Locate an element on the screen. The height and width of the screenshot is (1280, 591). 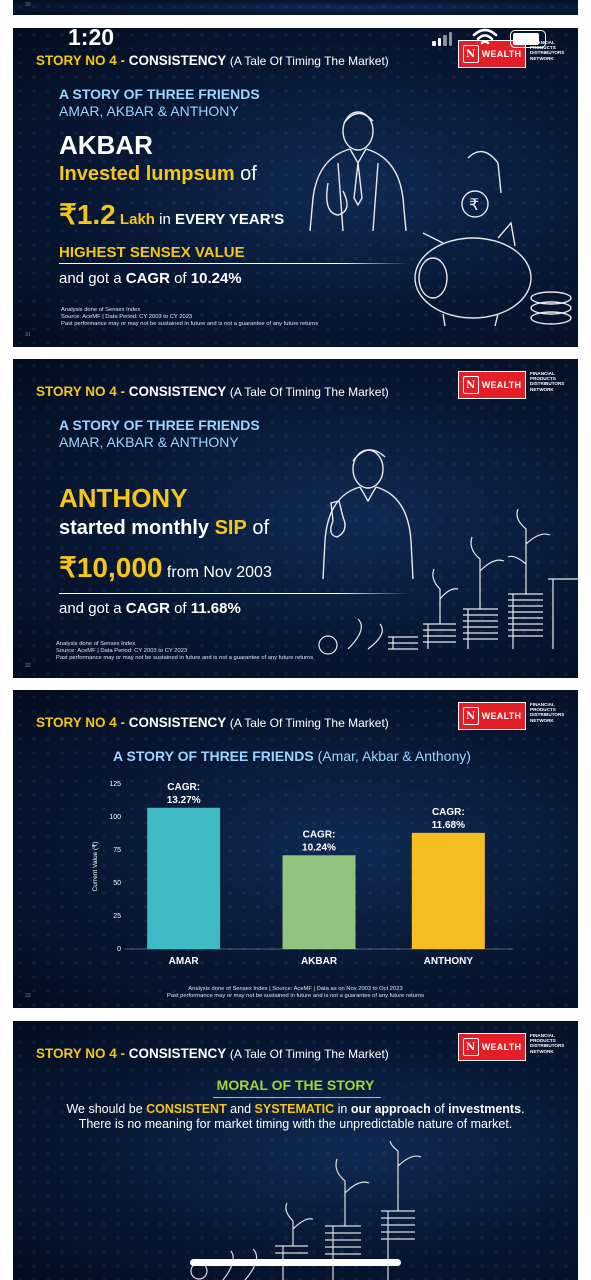
y-tick-label: 75 is located at coordinates (117, 850).